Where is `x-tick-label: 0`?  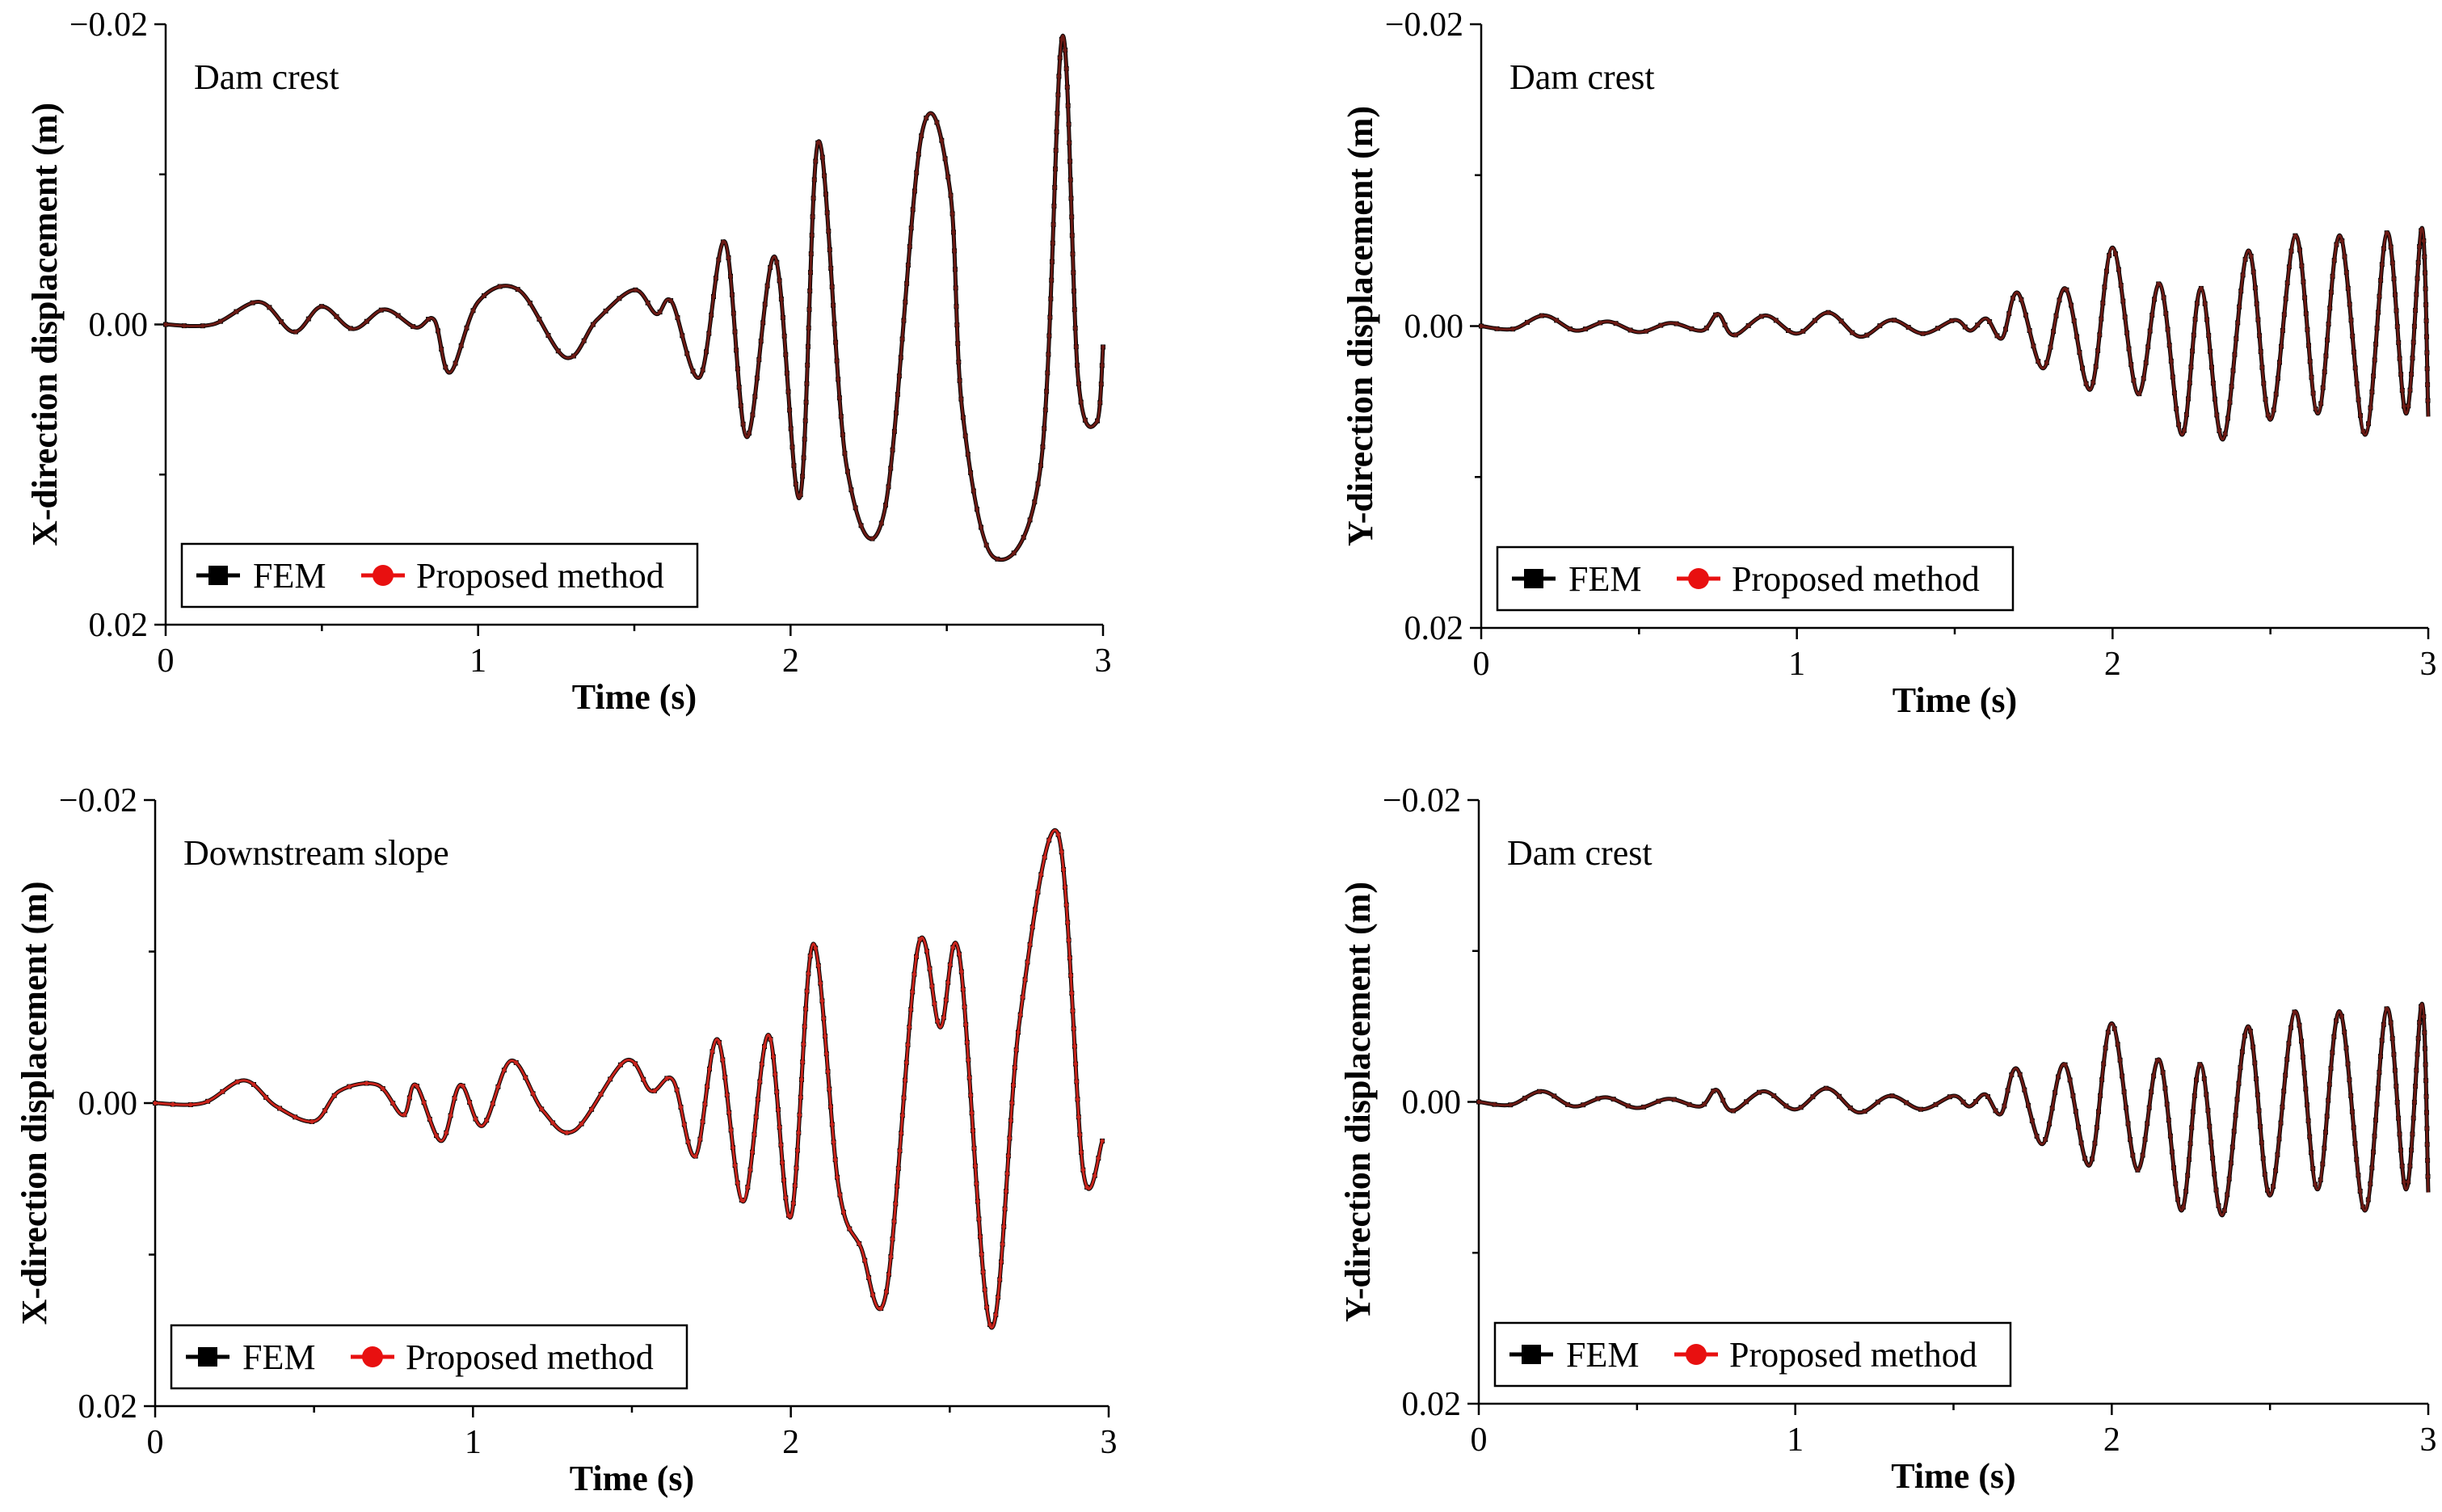
x-tick-label: 0 is located at coordinates (1479, 1440).